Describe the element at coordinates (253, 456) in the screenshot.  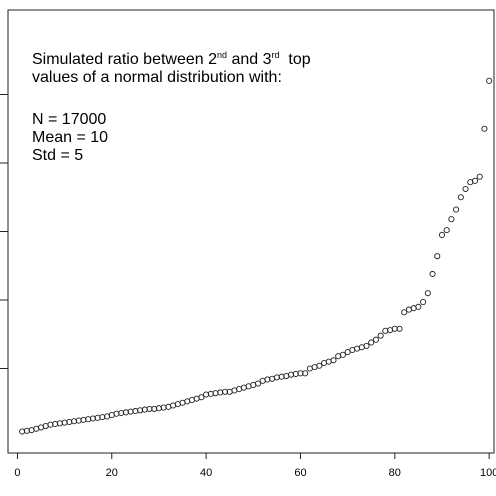
I see `x-axis-ticks` at that location.